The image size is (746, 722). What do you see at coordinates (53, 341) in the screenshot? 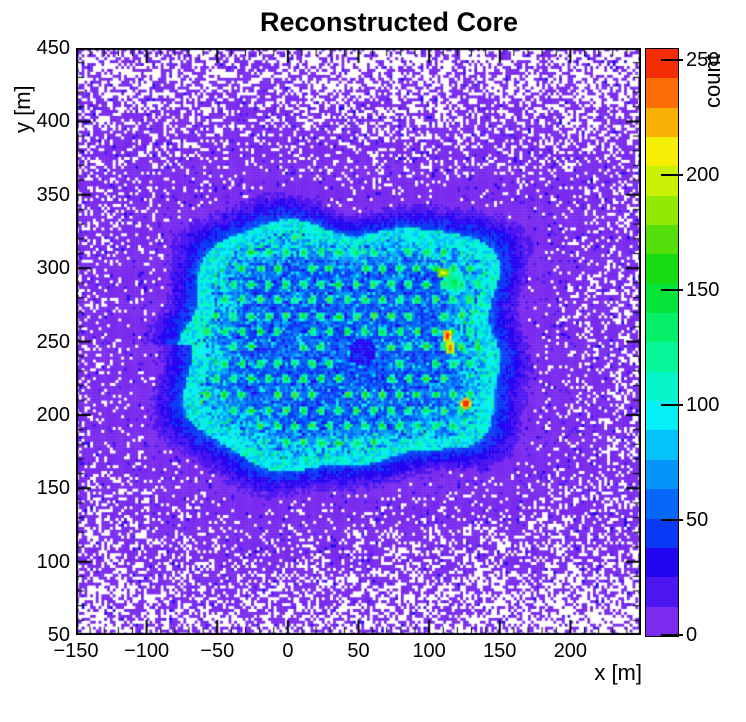
I see `y-axis-tick-label: 250` at bounding box center [53, 341].